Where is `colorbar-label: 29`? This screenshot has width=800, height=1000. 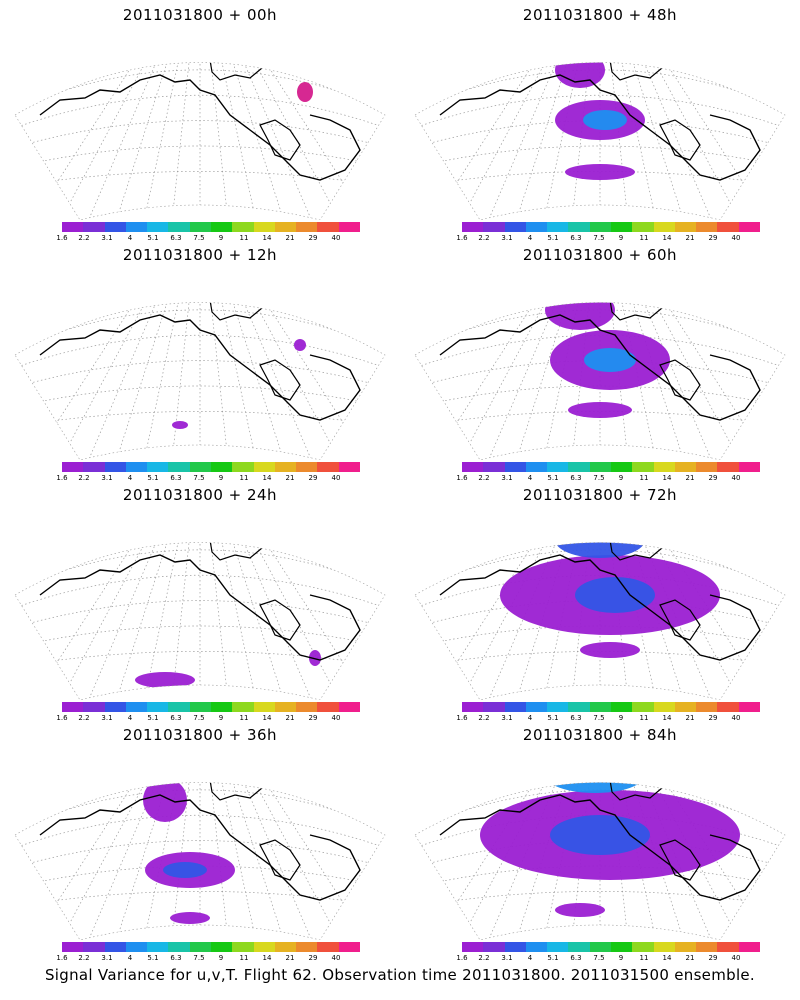 colorbar-label: 29 is located at coordinates (713, 958).